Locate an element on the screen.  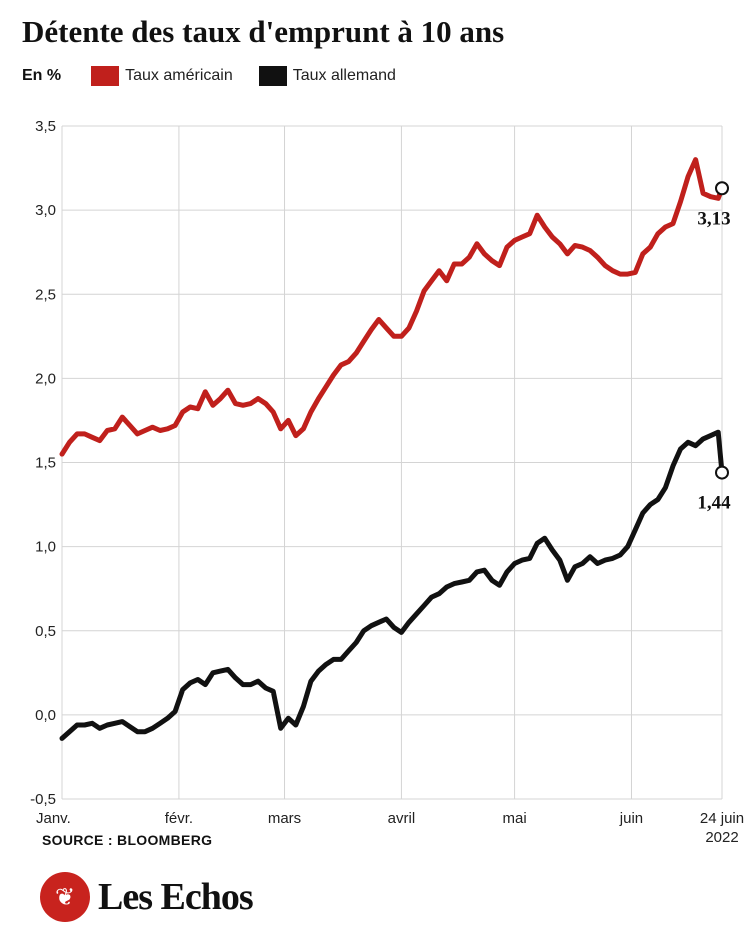
y-tick-label: 3,0 is located at coordinates (45, 210).